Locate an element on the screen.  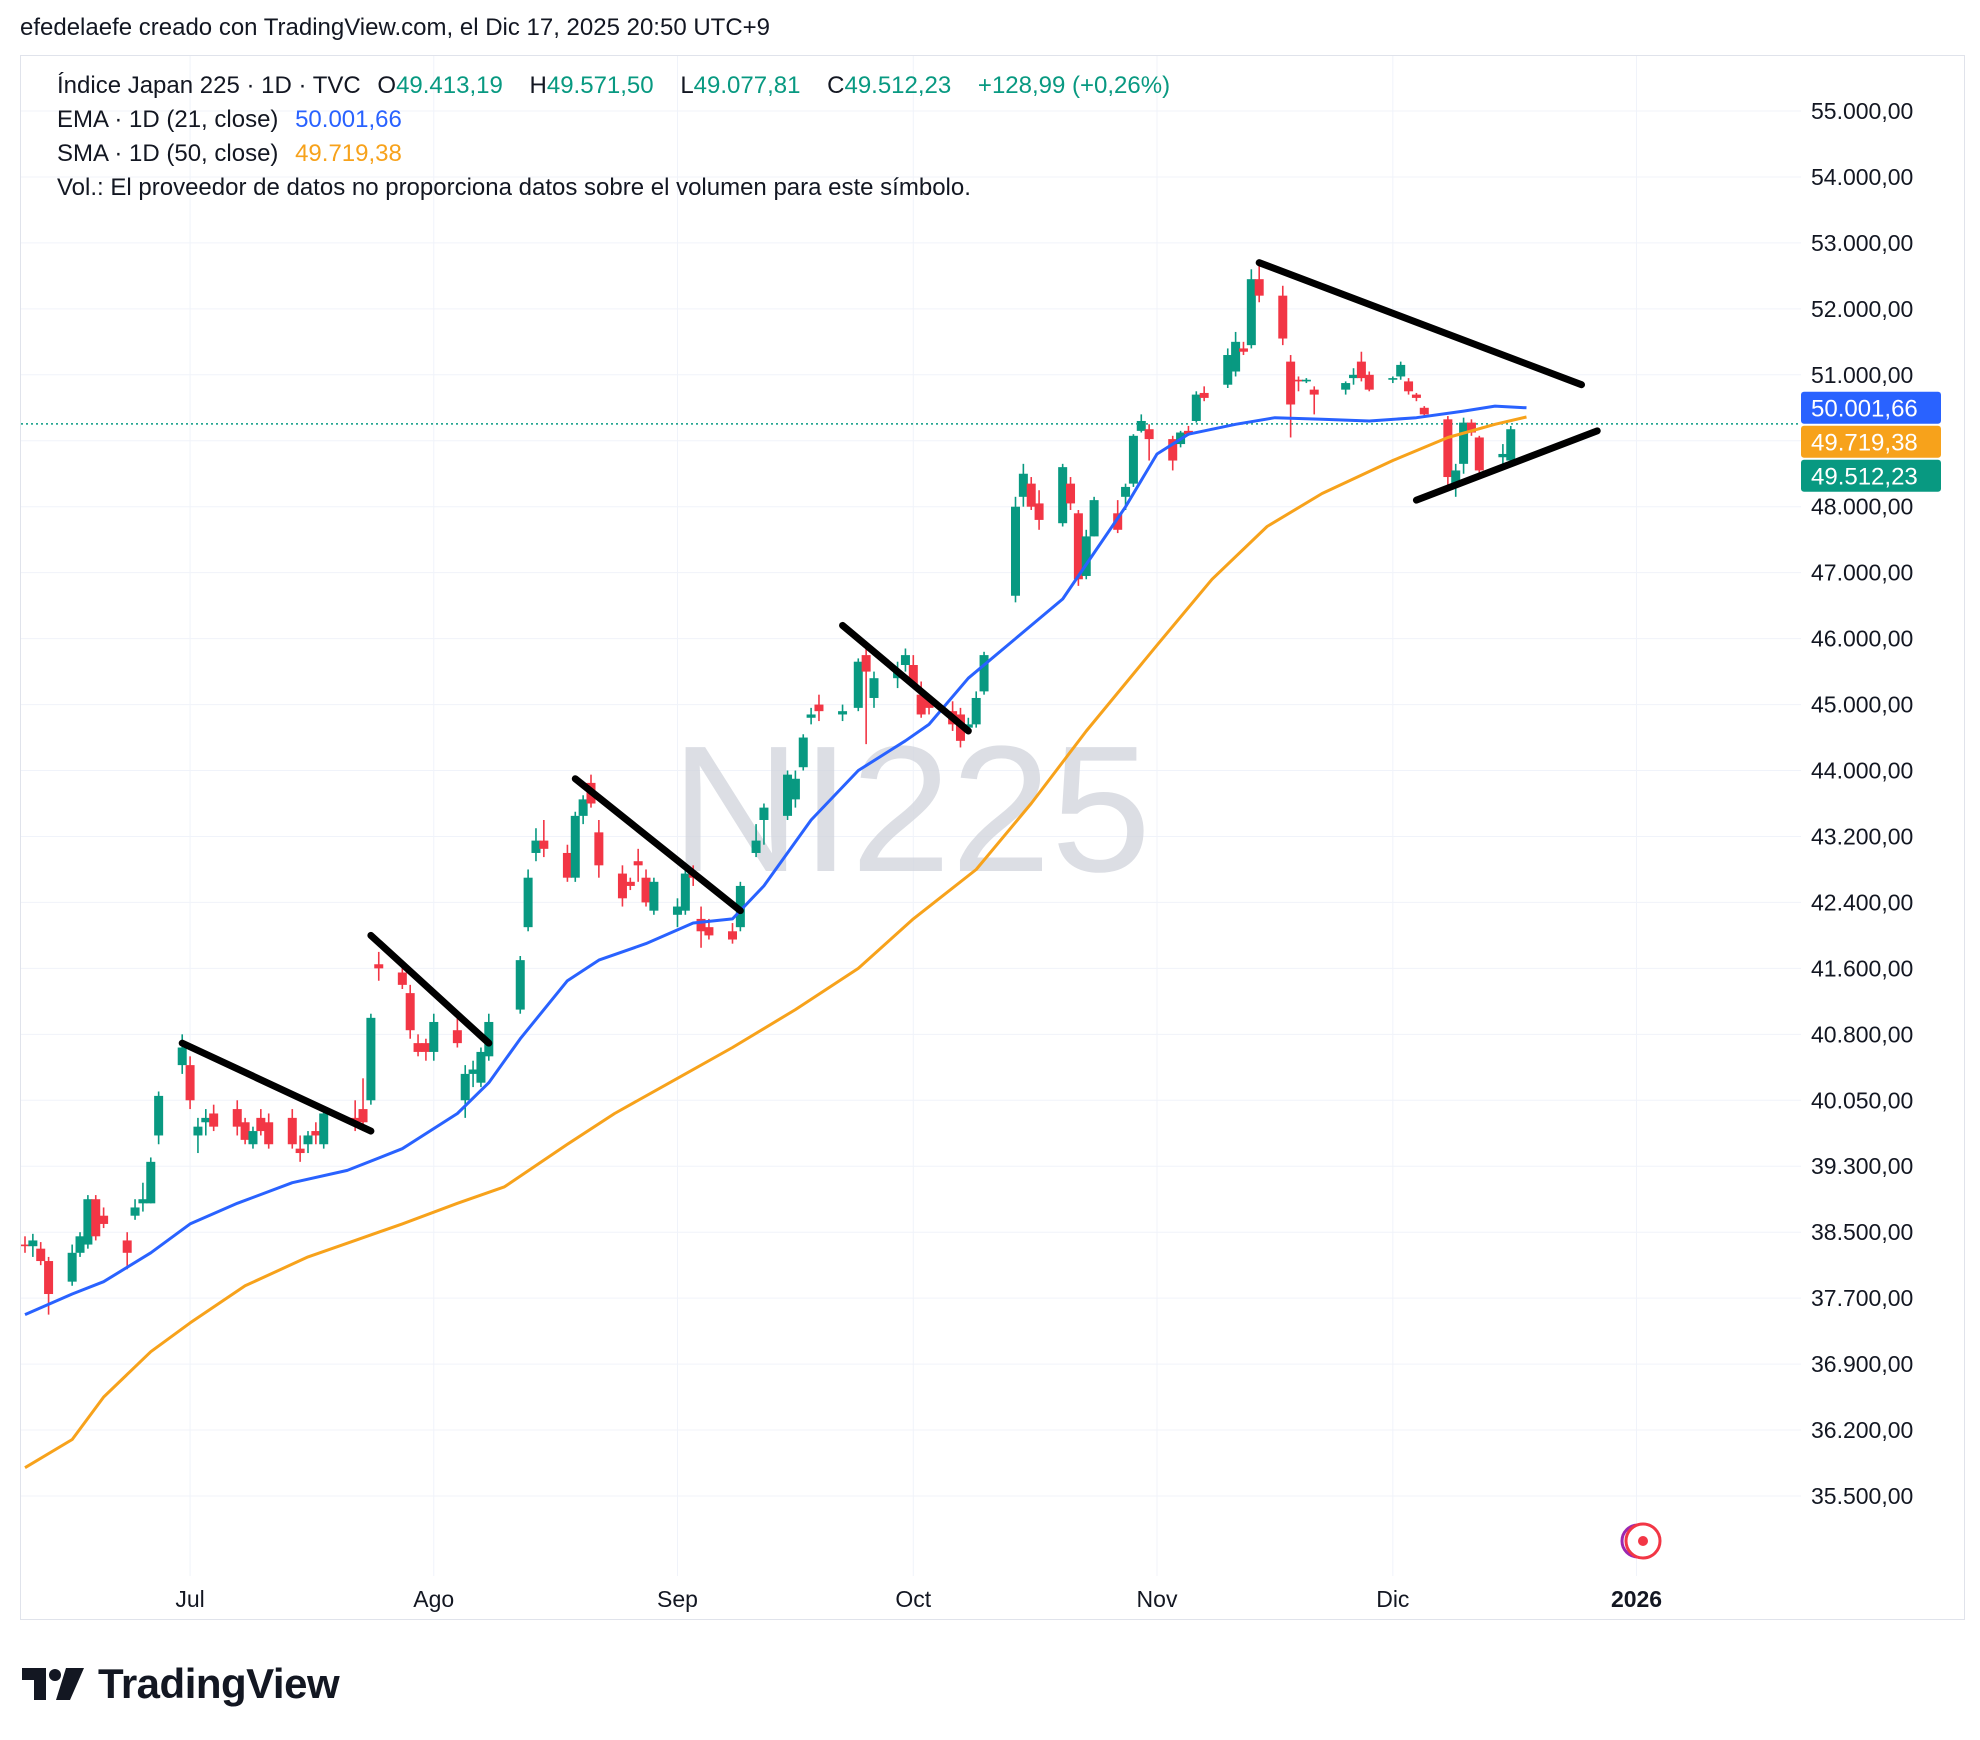
legend-sma-row: SMA · 1D (50, close) 49.719,38 is located at coordinates (234, 154).